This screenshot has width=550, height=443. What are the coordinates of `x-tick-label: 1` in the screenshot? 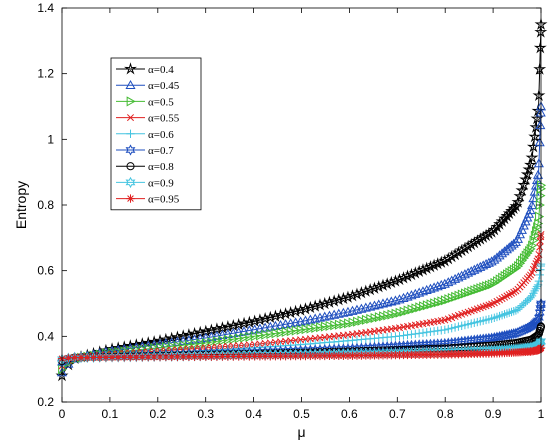 It's located at (541, 414).